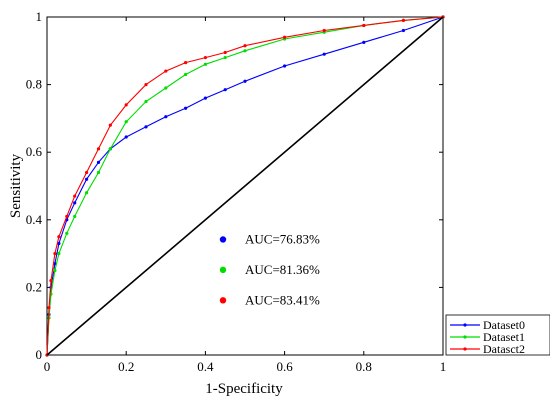 This screenshot has height=402, width=550. I want to click on x-axis-label: 1-Specificity, so click(244, 389).